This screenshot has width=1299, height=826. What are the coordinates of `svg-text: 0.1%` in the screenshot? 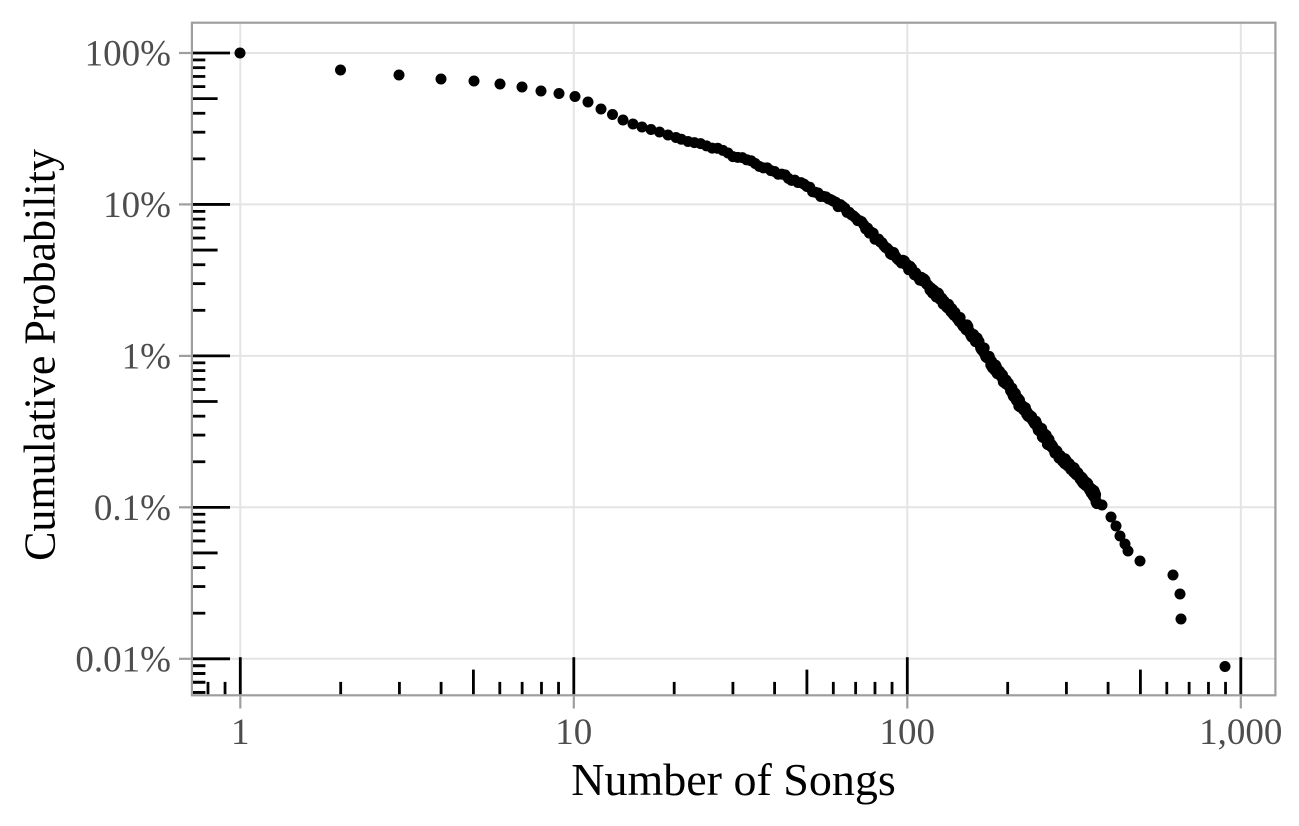 It's located at (132, 508).